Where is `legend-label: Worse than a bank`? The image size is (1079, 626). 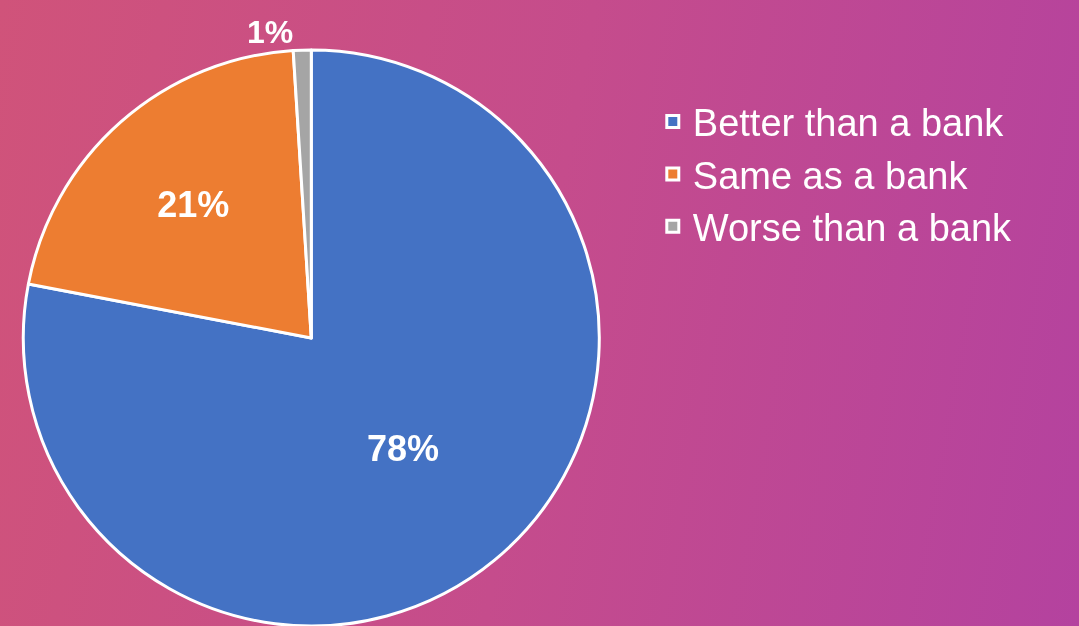 legend-label: Worse than a bank is located at coordinates (852, 228).